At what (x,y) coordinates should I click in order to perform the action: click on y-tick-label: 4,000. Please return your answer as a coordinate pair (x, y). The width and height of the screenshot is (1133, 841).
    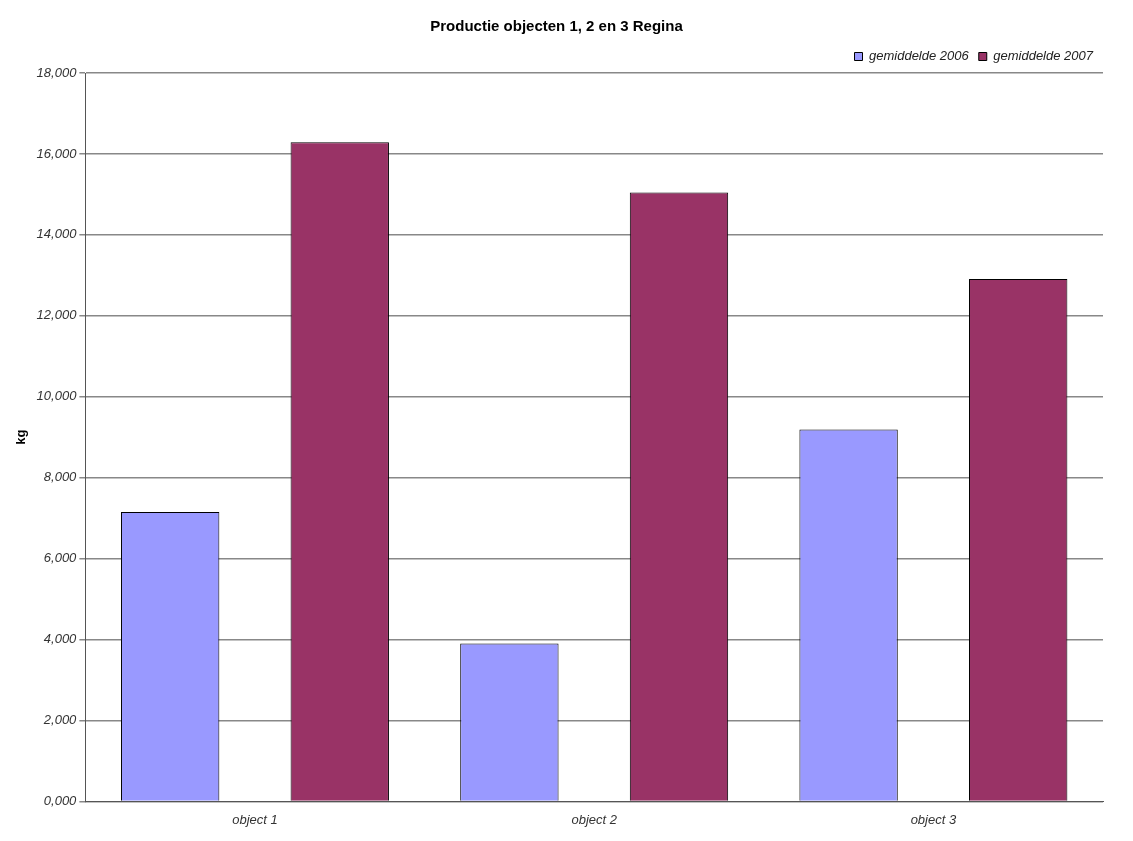
    Looking at the image, I should click on (60, 639).